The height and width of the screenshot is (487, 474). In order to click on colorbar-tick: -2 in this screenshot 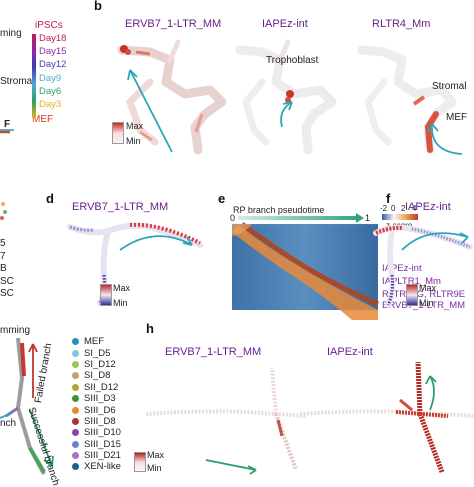, I will do `click(384, 208)`.